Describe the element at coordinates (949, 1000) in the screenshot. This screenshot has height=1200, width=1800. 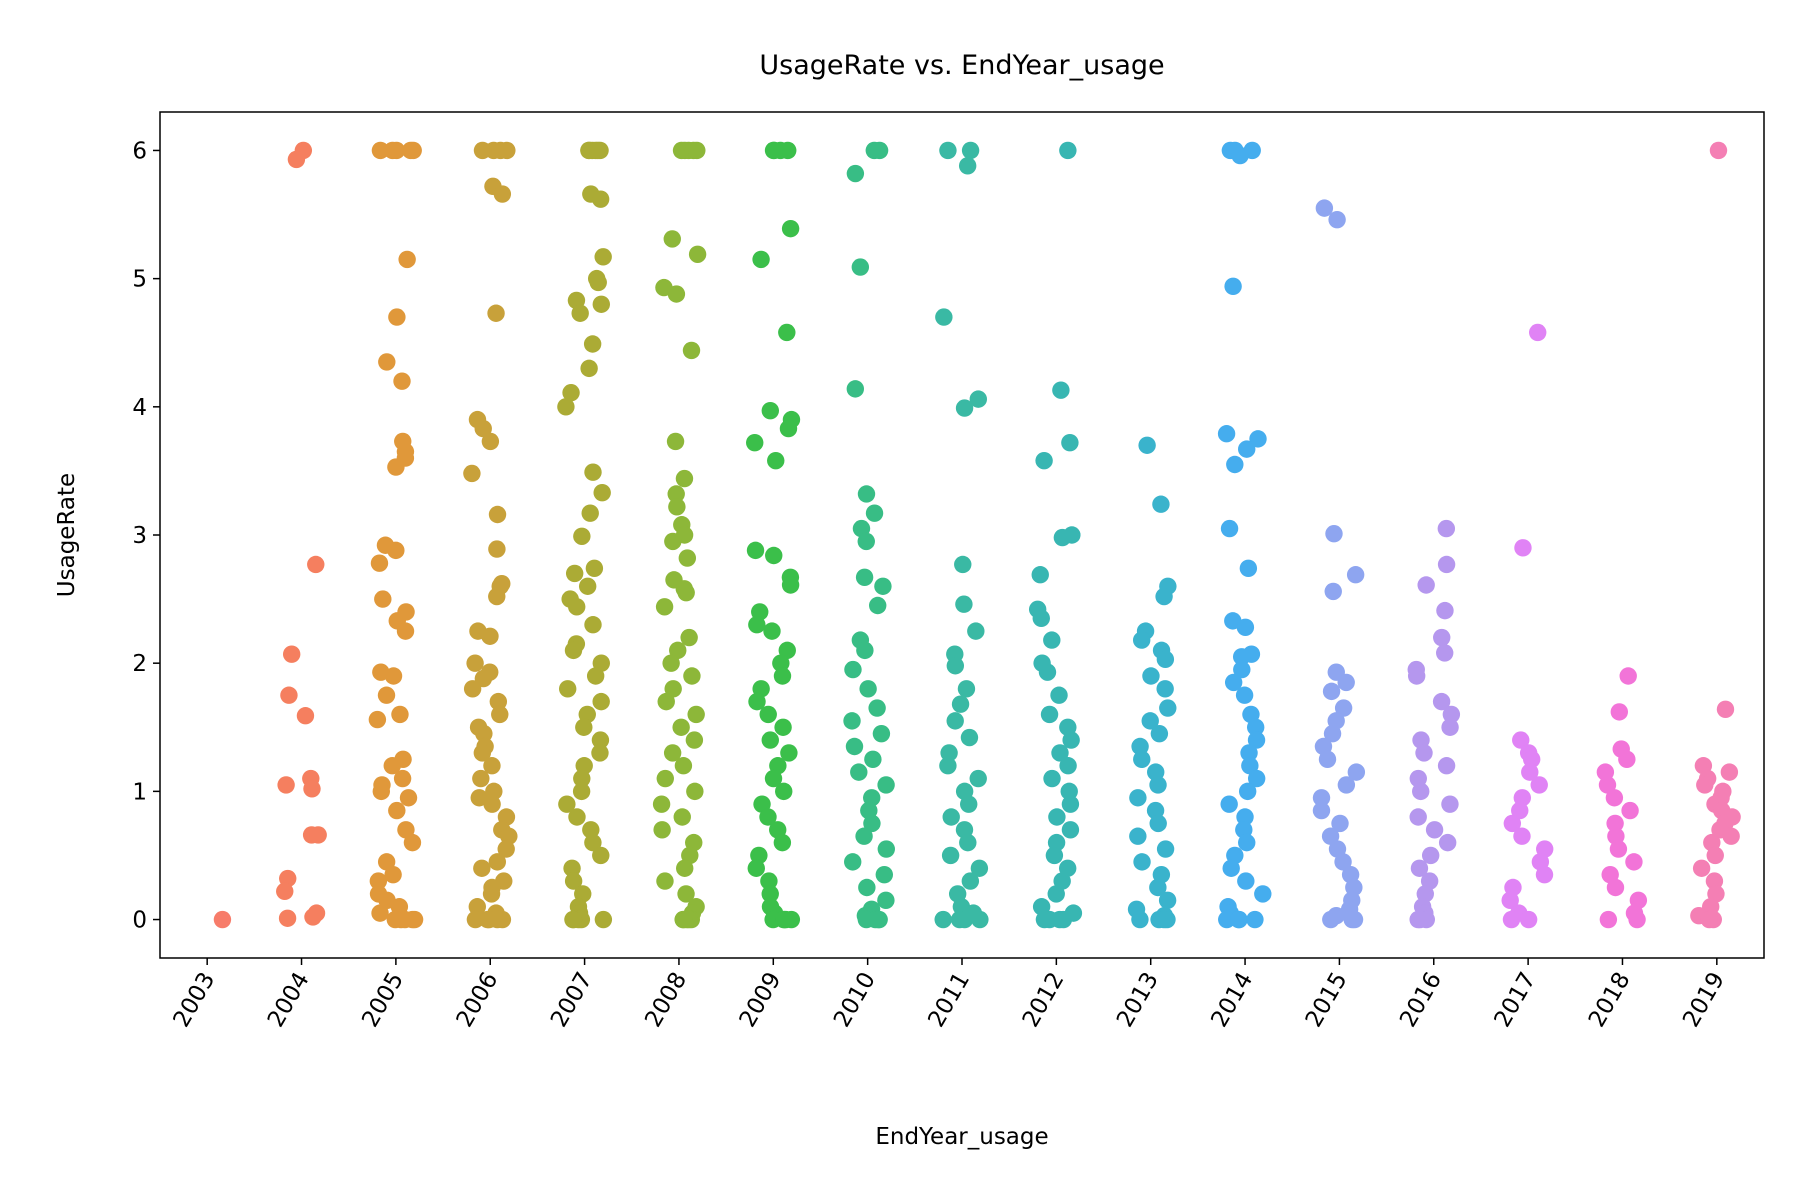
I see `x-tick-label: 2011` at that location.